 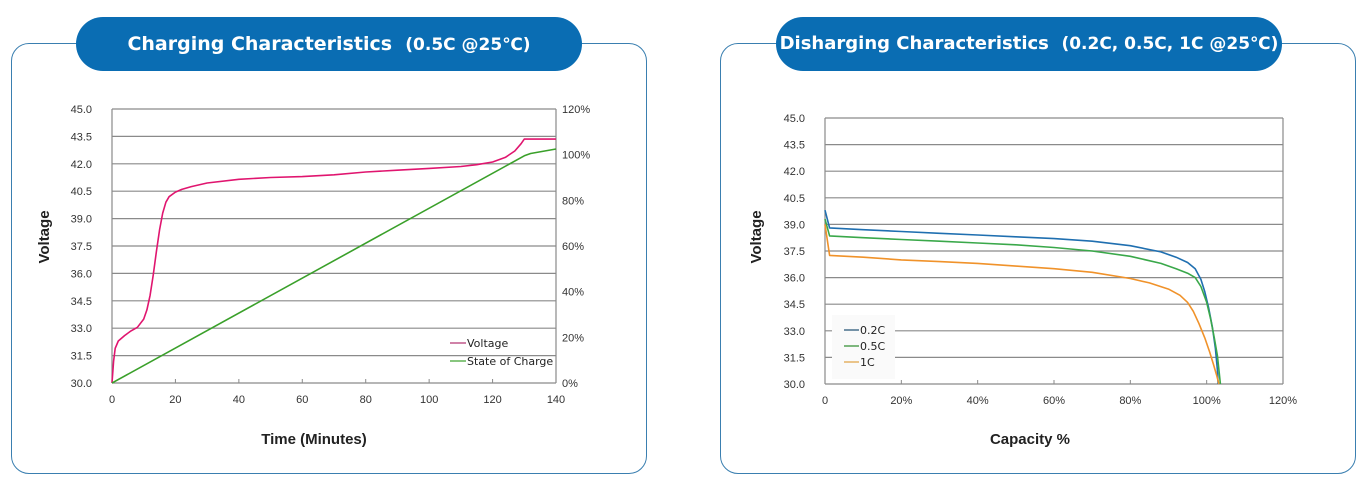 I want to click on charging-y-axis-title: Voltage, so click(x=44, y=236).